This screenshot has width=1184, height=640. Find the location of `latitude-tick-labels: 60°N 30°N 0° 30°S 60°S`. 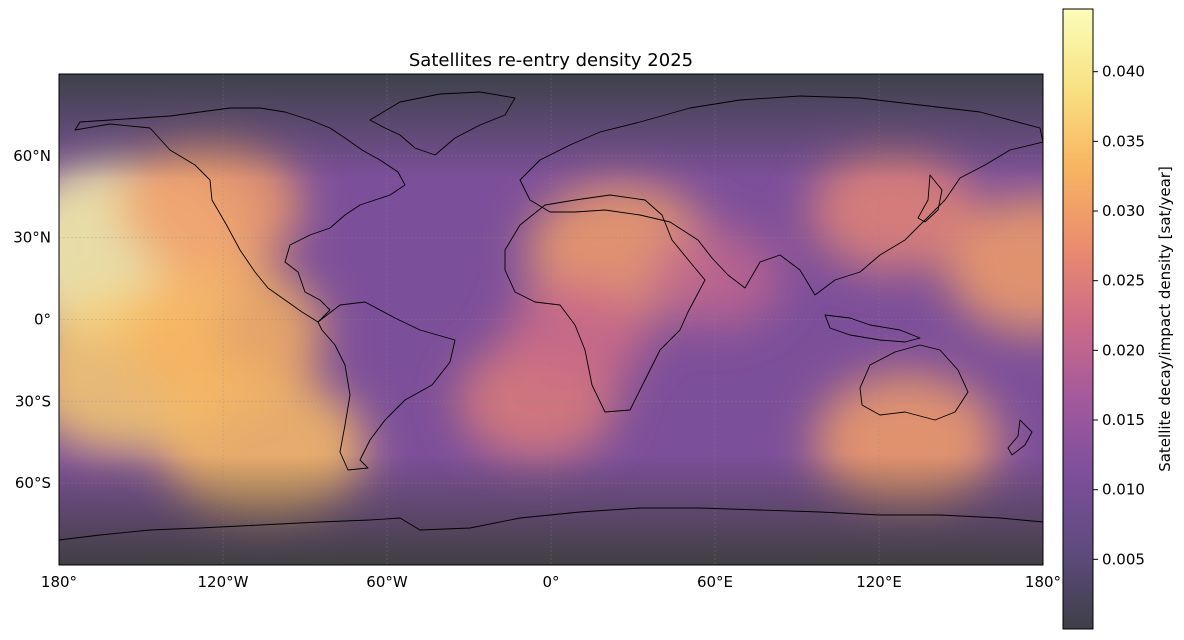

latitude-tick-labels: 60°N 30°N 0° 30°S 60°S is located at coordinates (32, 319).